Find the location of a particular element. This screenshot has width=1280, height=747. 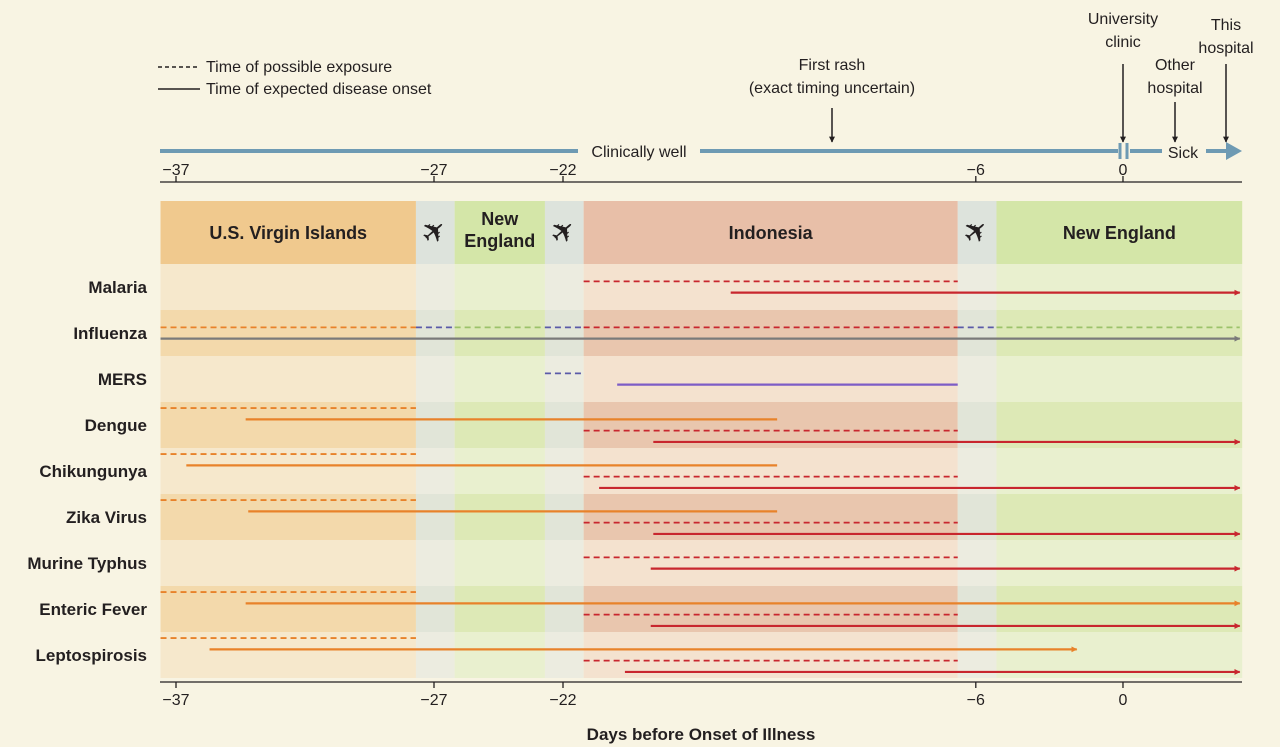

location-header-usvi is located at coordinates (288, 232).